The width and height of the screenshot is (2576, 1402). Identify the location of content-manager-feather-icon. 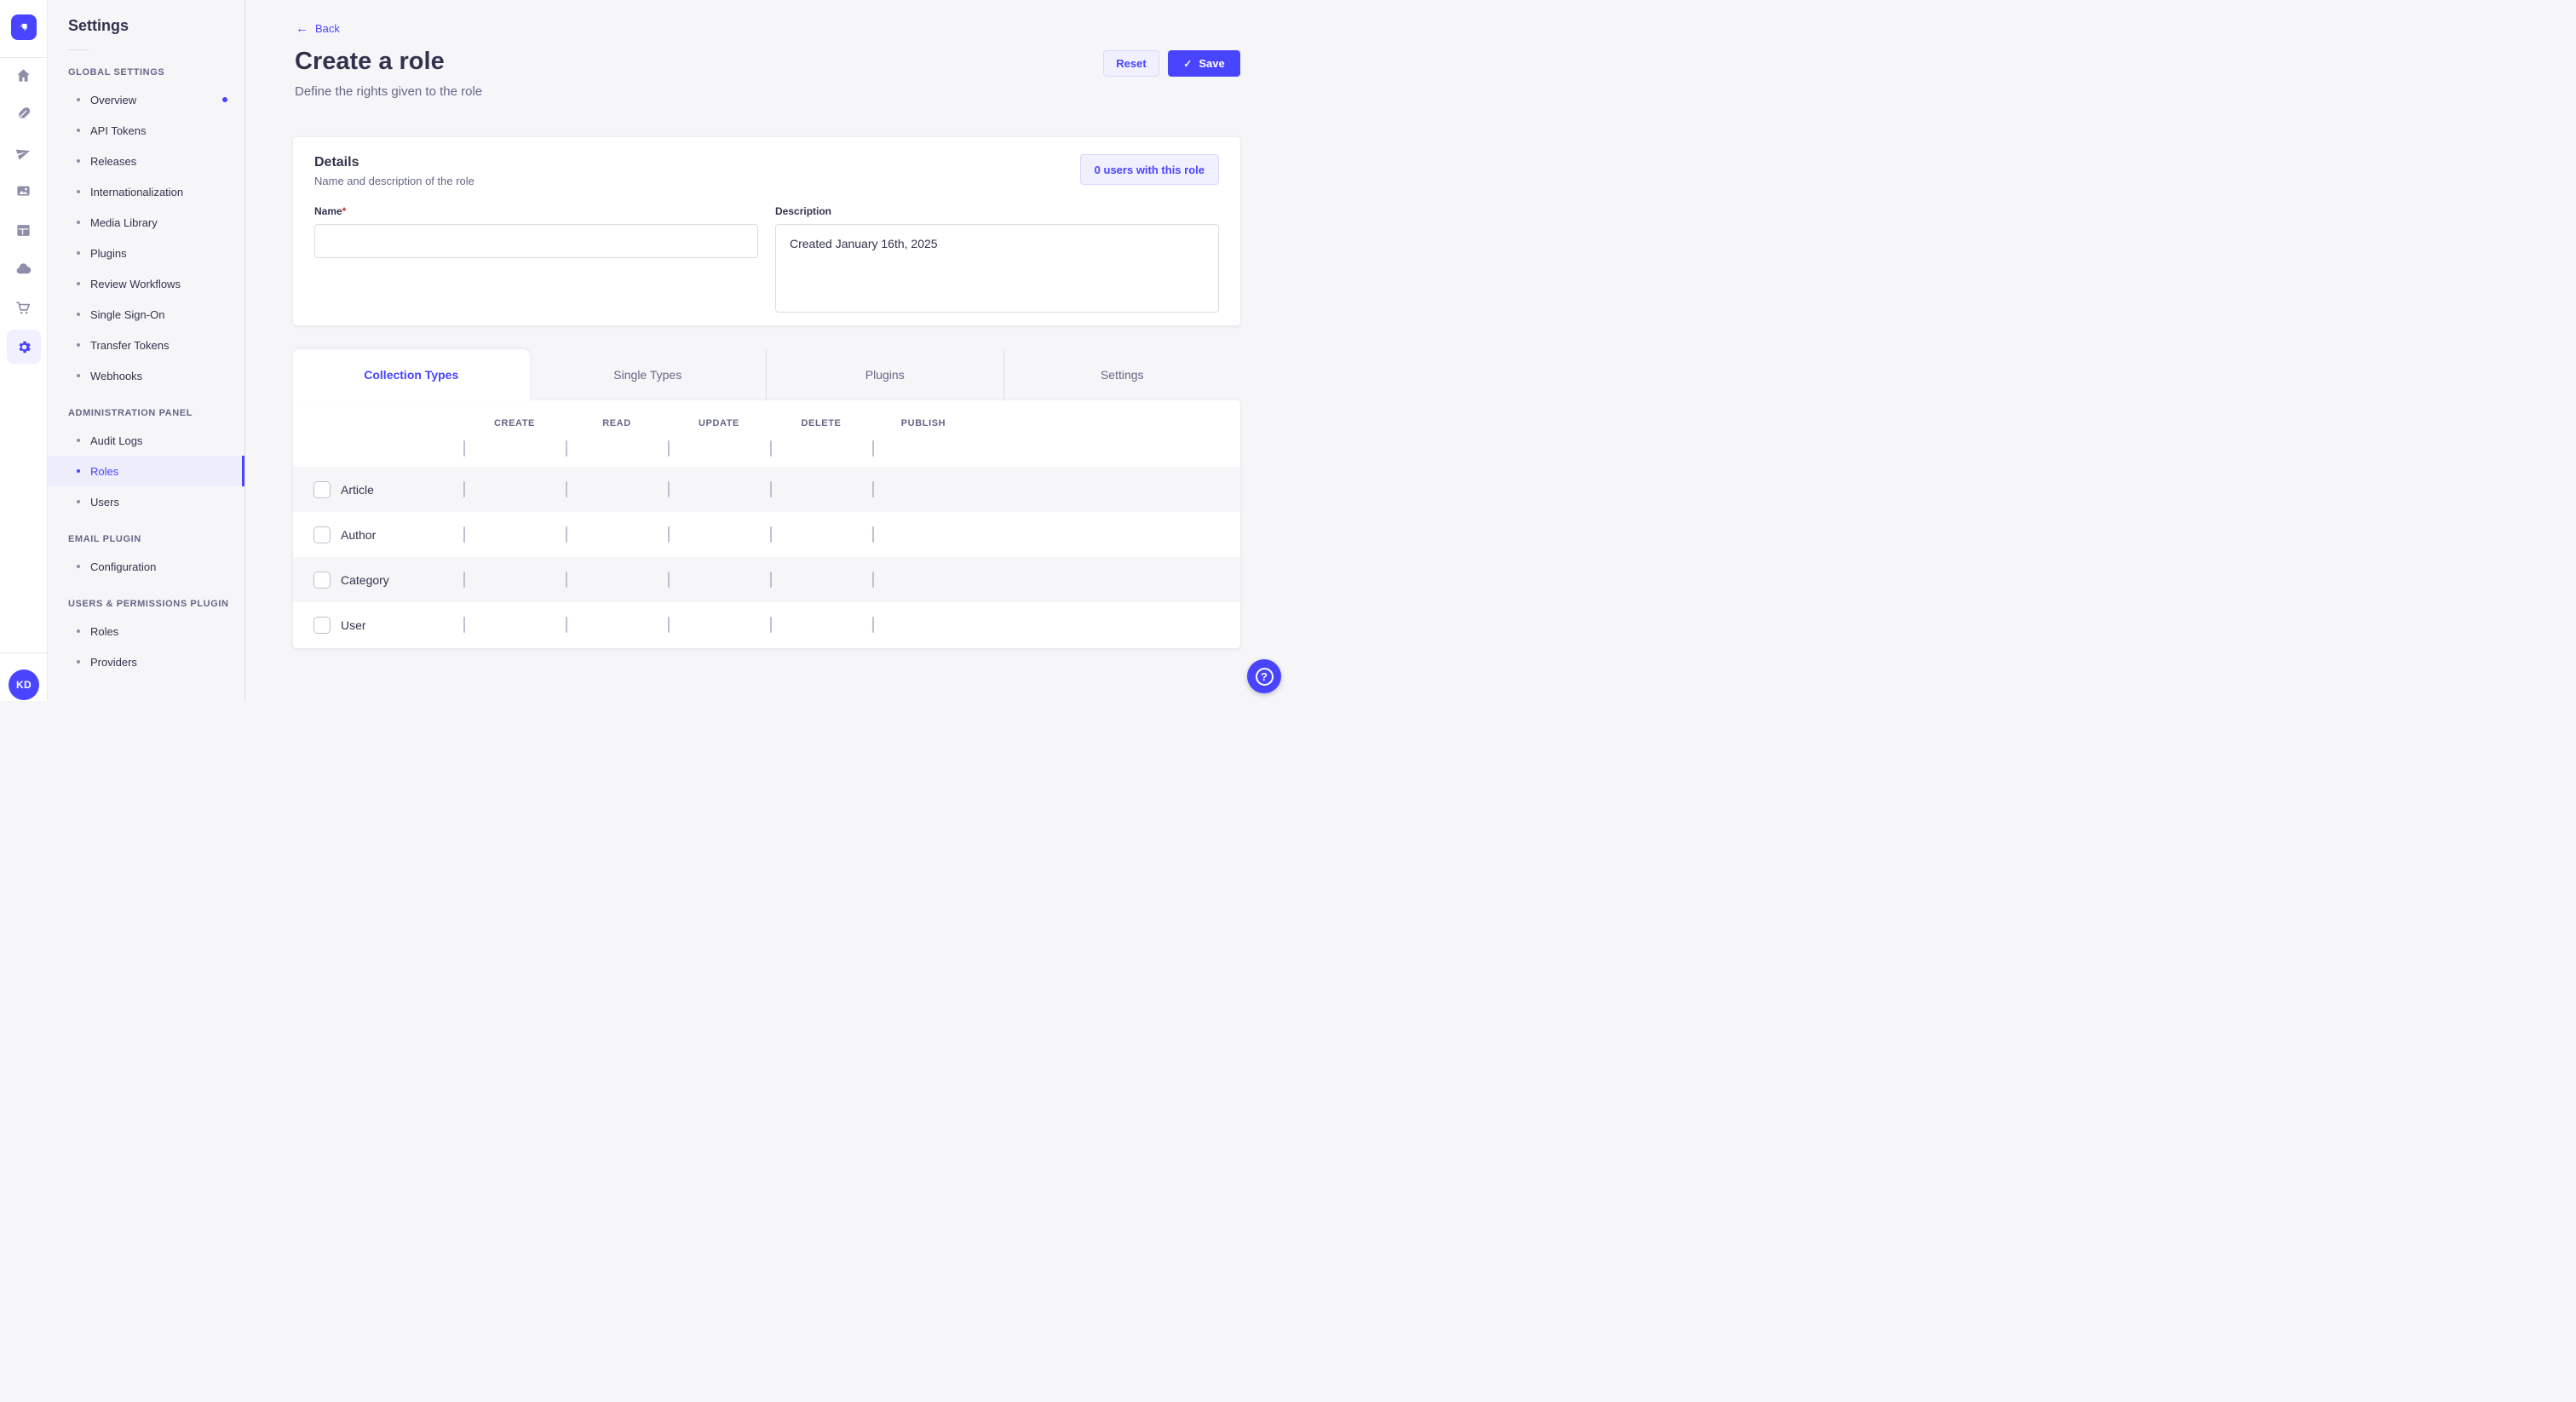
(24, 113).